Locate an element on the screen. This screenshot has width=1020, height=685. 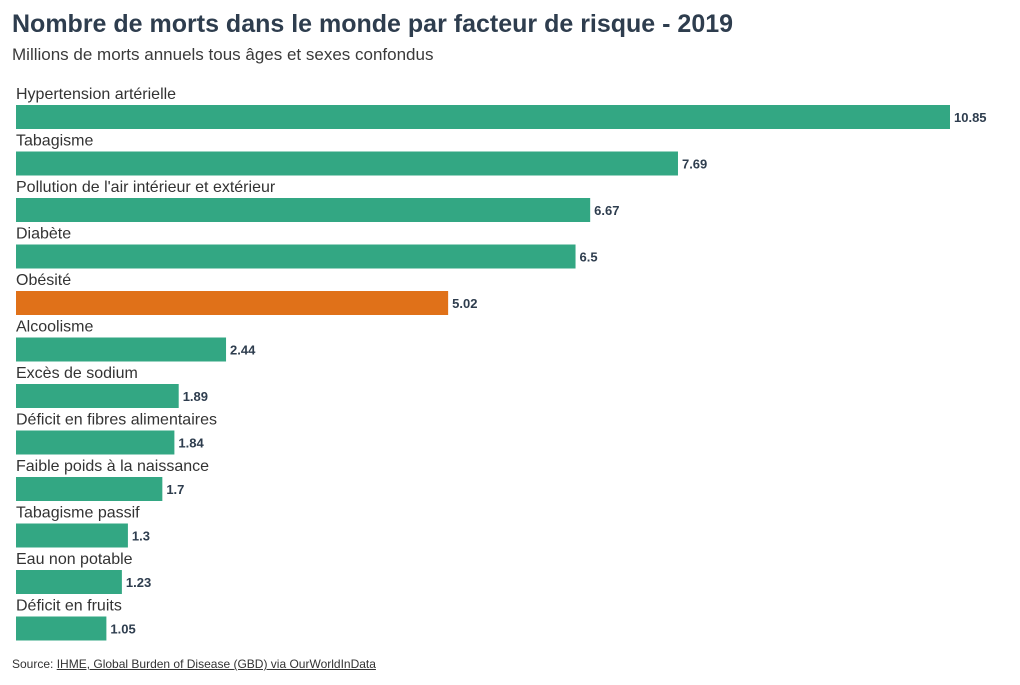
value-label: 10.85 is located at coordinates (970, 117).